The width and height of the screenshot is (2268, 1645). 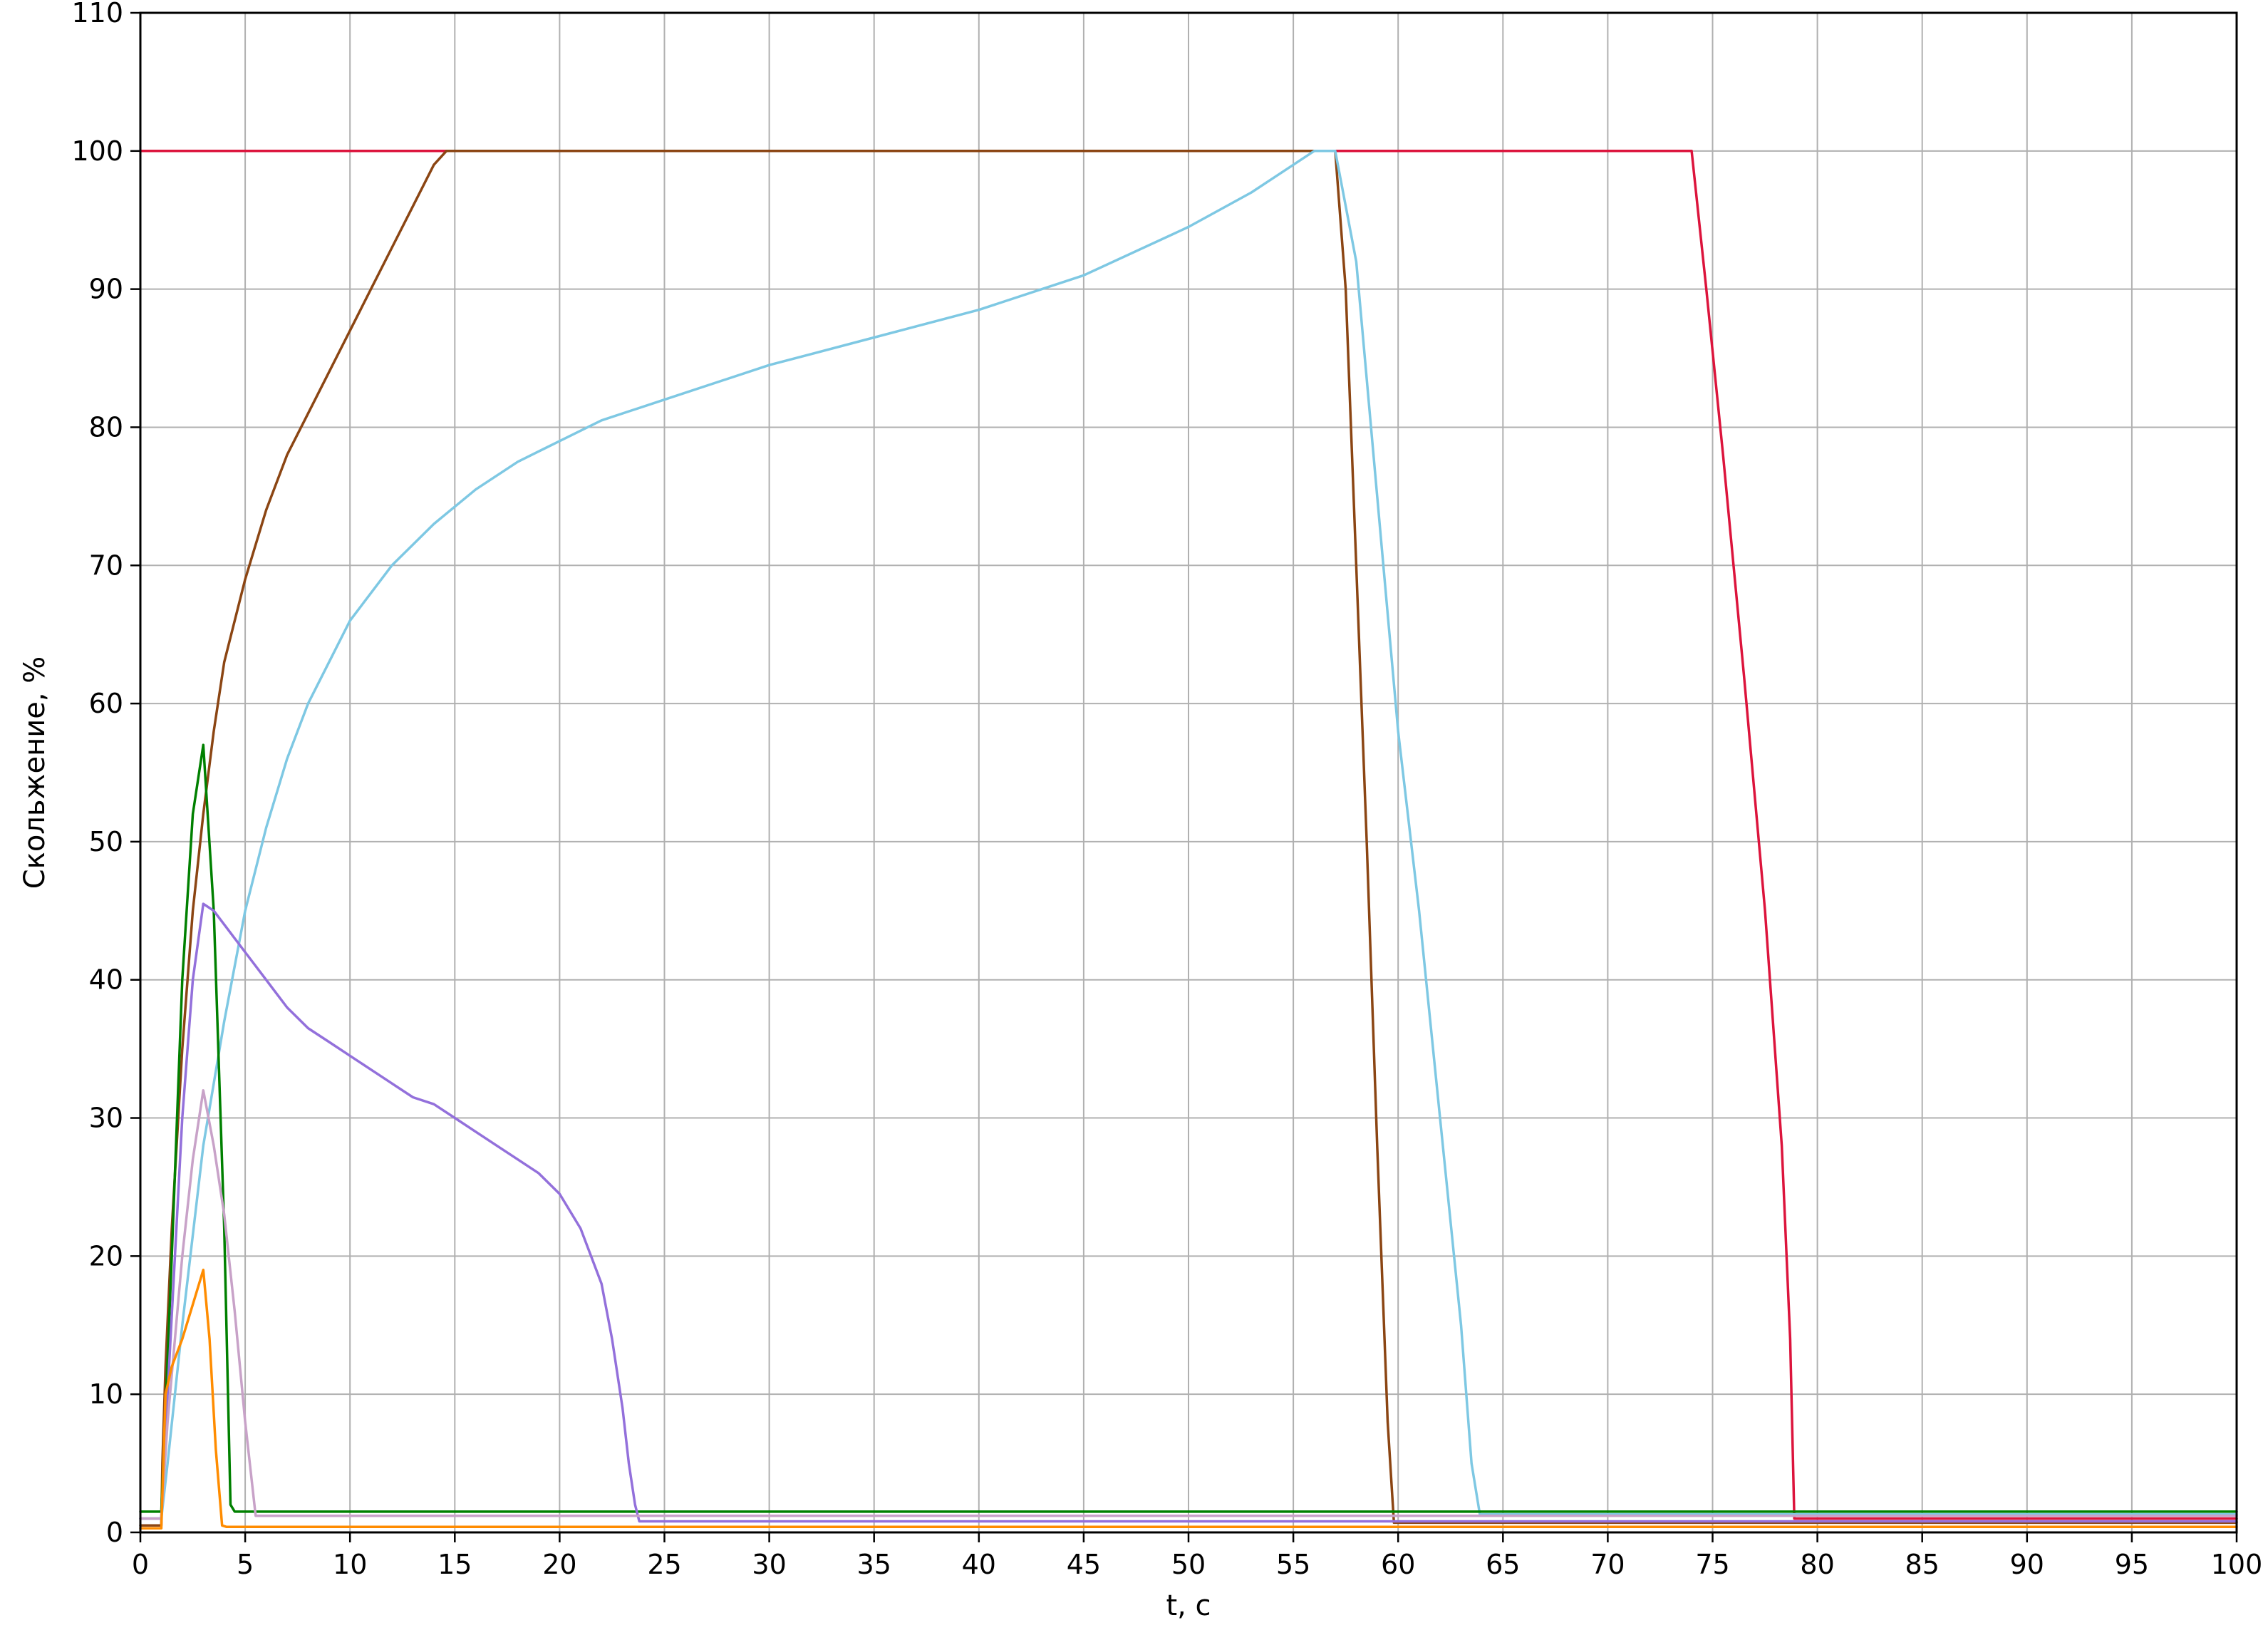 I want to click on x-tick-label-2: 10, so click(x=350, y=1564).